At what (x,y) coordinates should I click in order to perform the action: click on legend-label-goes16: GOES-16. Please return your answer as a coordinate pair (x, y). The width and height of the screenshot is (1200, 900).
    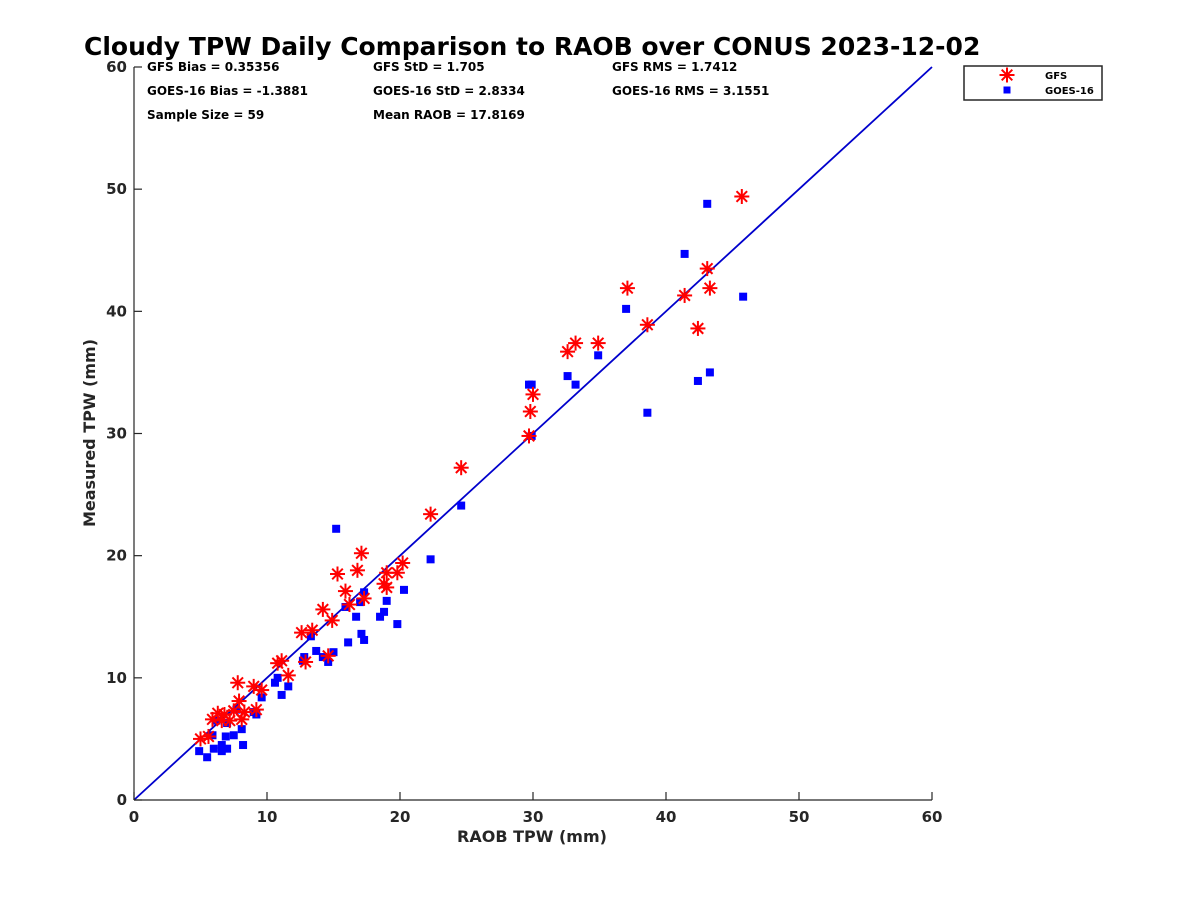
    Looking at the image, I should click on (1069, 91).